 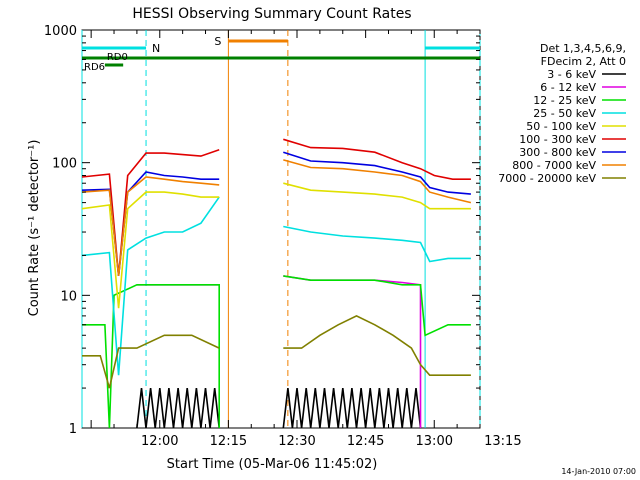 I want to click on x-tick-label: 12:15, so click(x=228, y=441).